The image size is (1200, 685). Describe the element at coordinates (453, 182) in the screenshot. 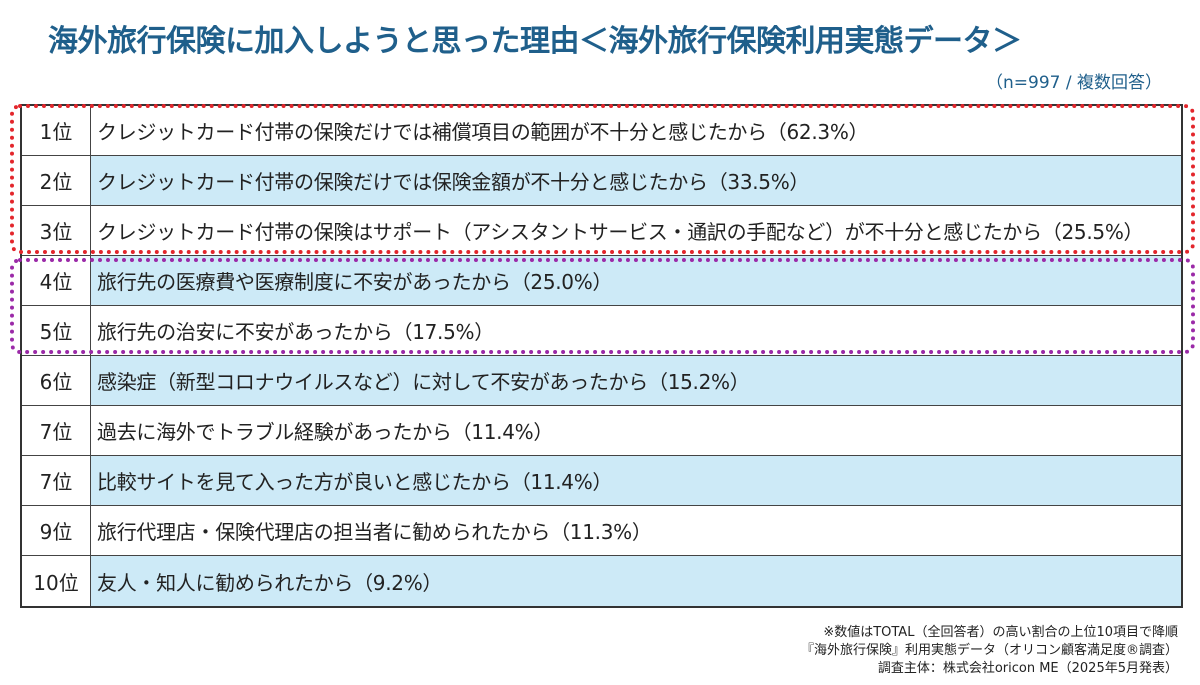

I see `reason-cell: クレジットカード付帯の保険だけでは保険金額が不十分と感じたから（33.5%）` at that location.